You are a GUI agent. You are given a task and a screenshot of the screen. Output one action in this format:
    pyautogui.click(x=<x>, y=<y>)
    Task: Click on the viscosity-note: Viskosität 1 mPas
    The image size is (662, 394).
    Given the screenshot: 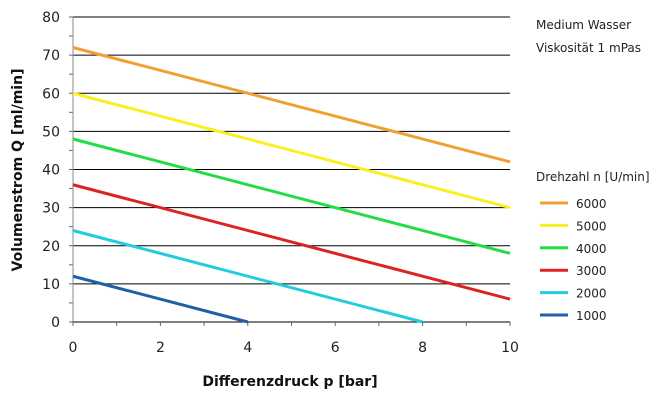 What is the action you would take?
    pyautogui.click(x=588, y=48)
    